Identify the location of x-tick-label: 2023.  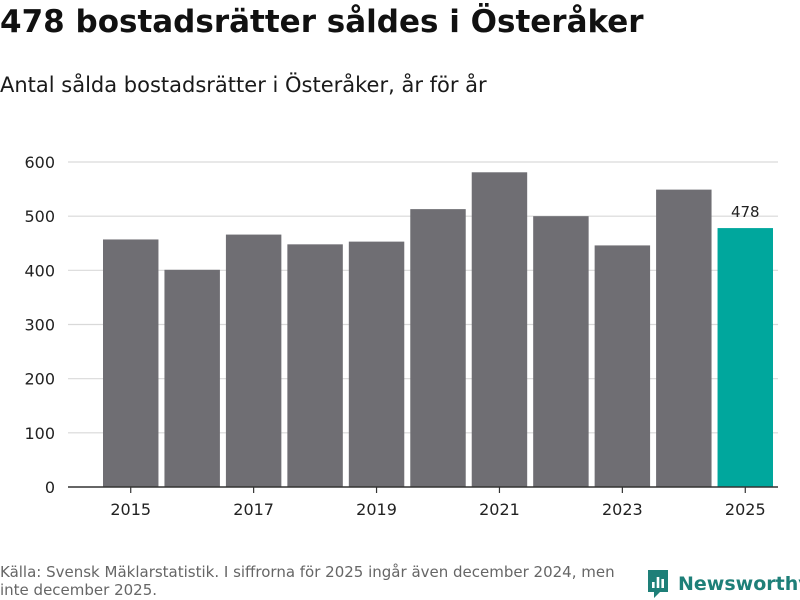
(622, 509).